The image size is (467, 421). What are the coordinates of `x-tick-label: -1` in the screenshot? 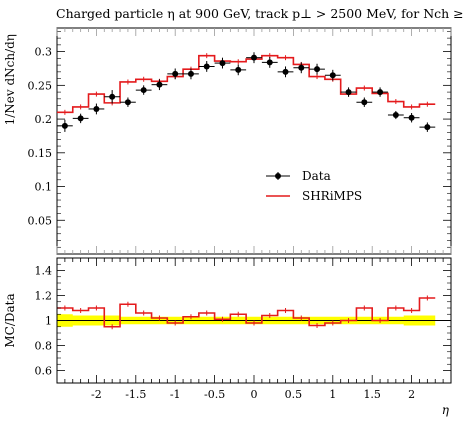 It's located at (175, 394).